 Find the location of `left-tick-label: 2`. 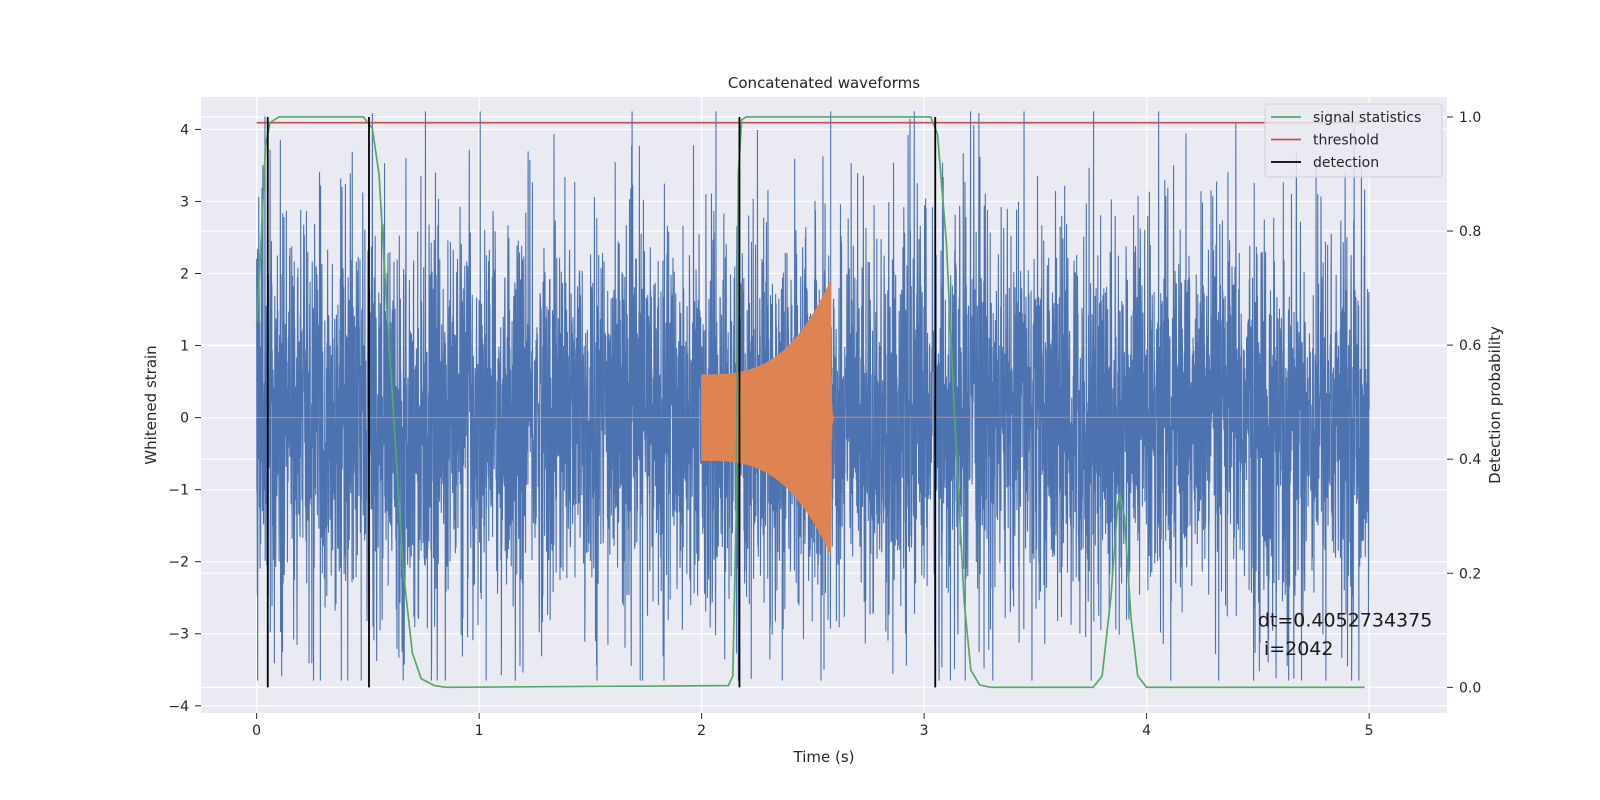

left-tick-label: 2 is located at coordinates (184, 275).